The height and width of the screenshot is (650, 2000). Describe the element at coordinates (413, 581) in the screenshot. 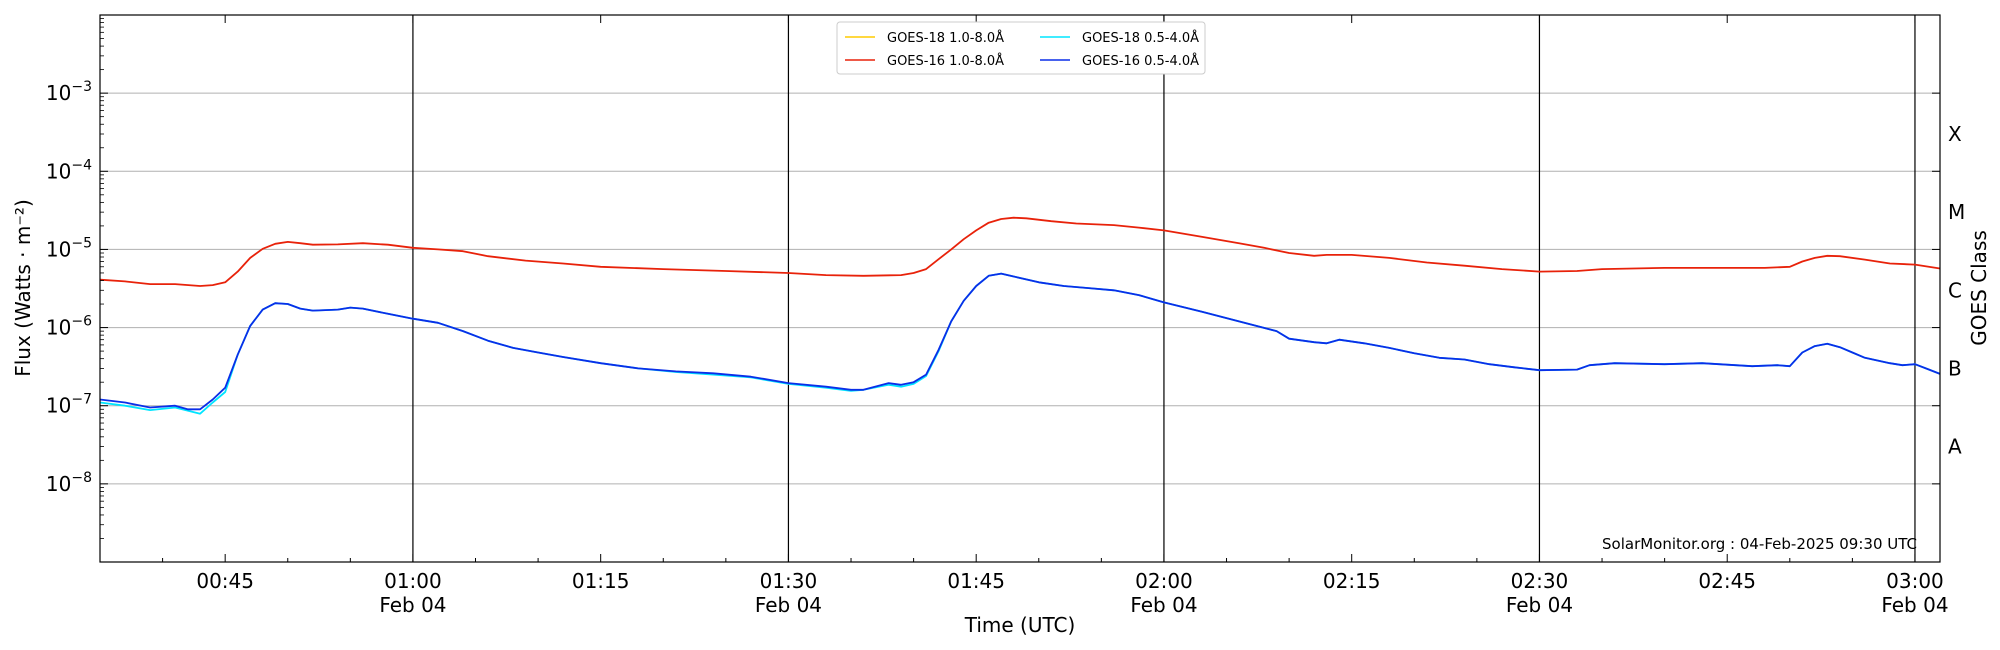

I see `x-tick-label: 01:00` at that location.